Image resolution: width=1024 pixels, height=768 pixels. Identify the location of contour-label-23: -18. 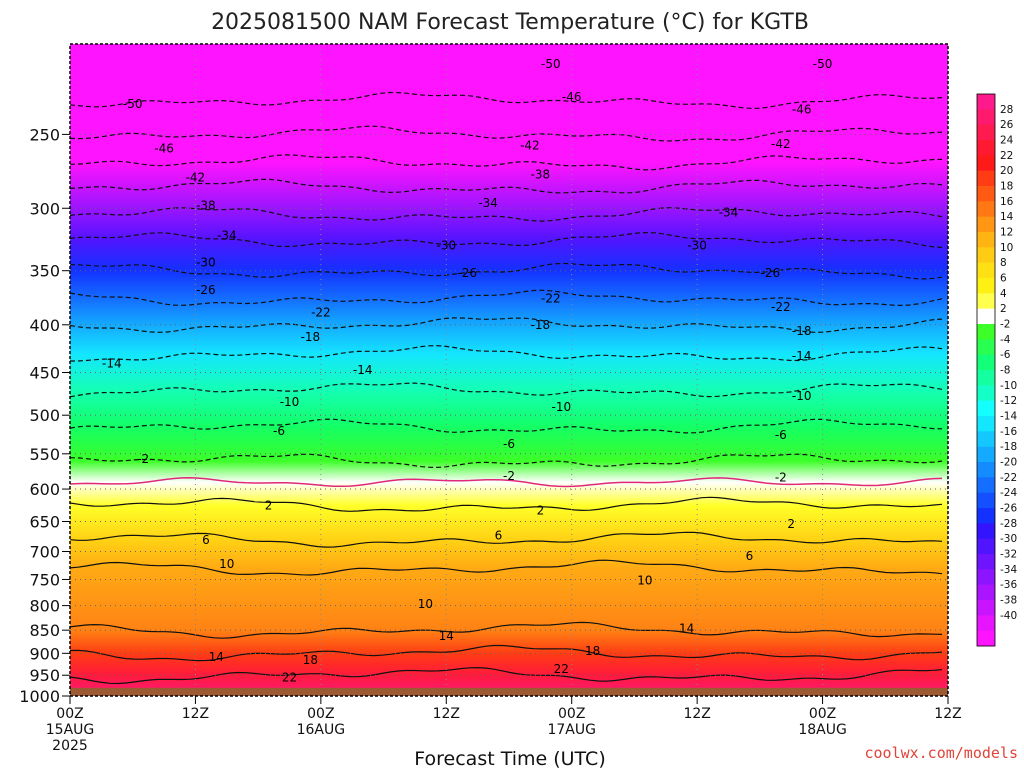
(541, 325).